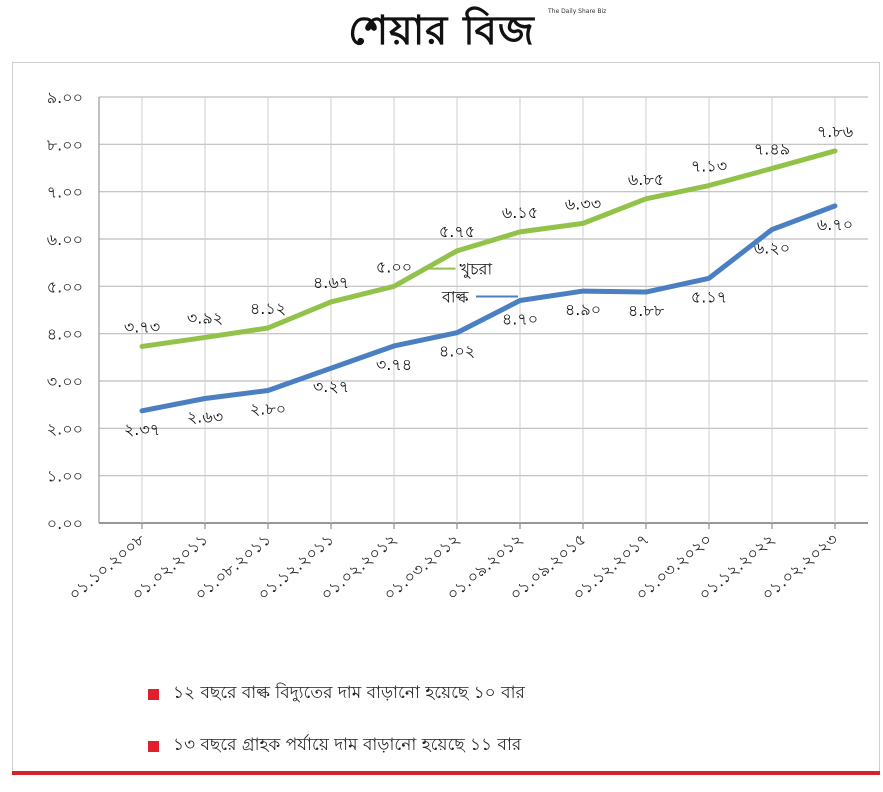 Image resolution: width=883 pixels, height=792 pixels. I want to click on data-label: ৬.২০, so click(772, 248).